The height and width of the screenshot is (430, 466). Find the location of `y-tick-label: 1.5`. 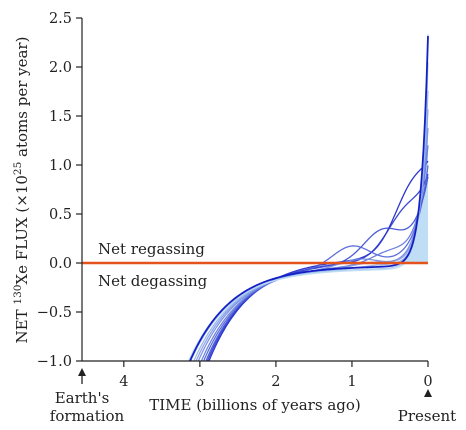

y-tick-label: 1.5 is located at coordinates (60, 117).